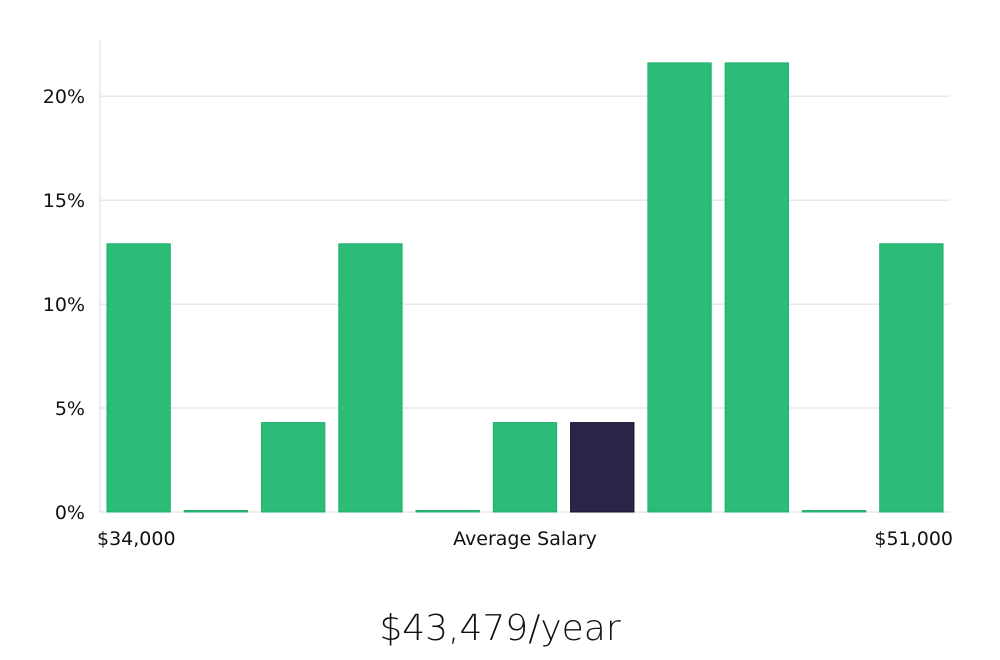 The height and width of the screenshot is (660, 1000). What do you see at coordinates (525, 539) in the screenshot?
I see `x-axis-center-label: Average Salary` at bounding box center [525, 539].